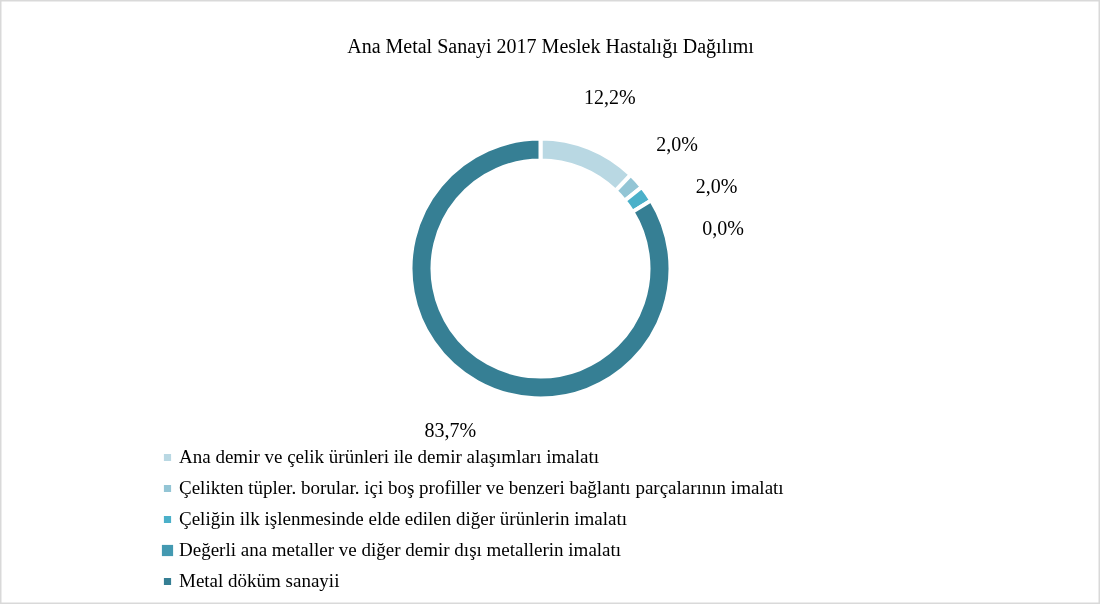 This screenshot has height=606, width=1102. Describe the element at coordinates (389, 457) in the screenshot. I see `legend-label: Ana demir ve çelik ürünleri ile demir alaşımları imalatı` at that location.